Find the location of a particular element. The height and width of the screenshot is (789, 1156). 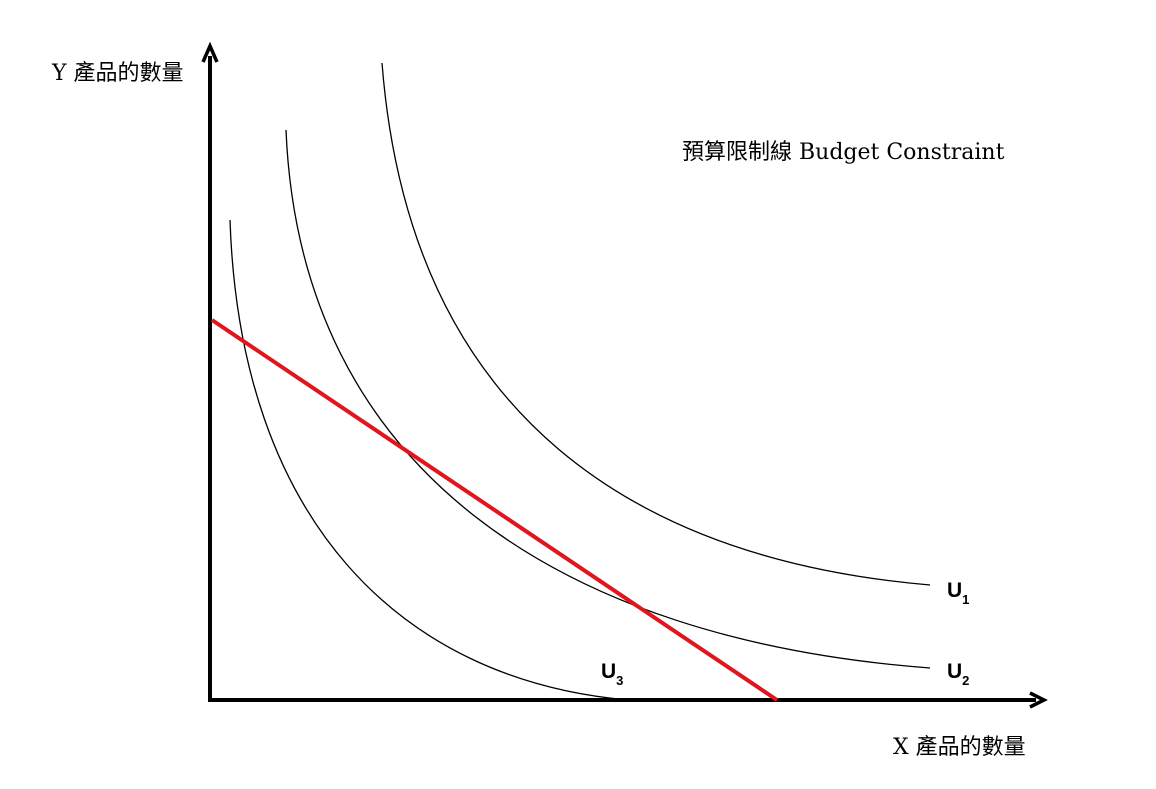

y-axis-arrow is located at coordinates (210, 52).